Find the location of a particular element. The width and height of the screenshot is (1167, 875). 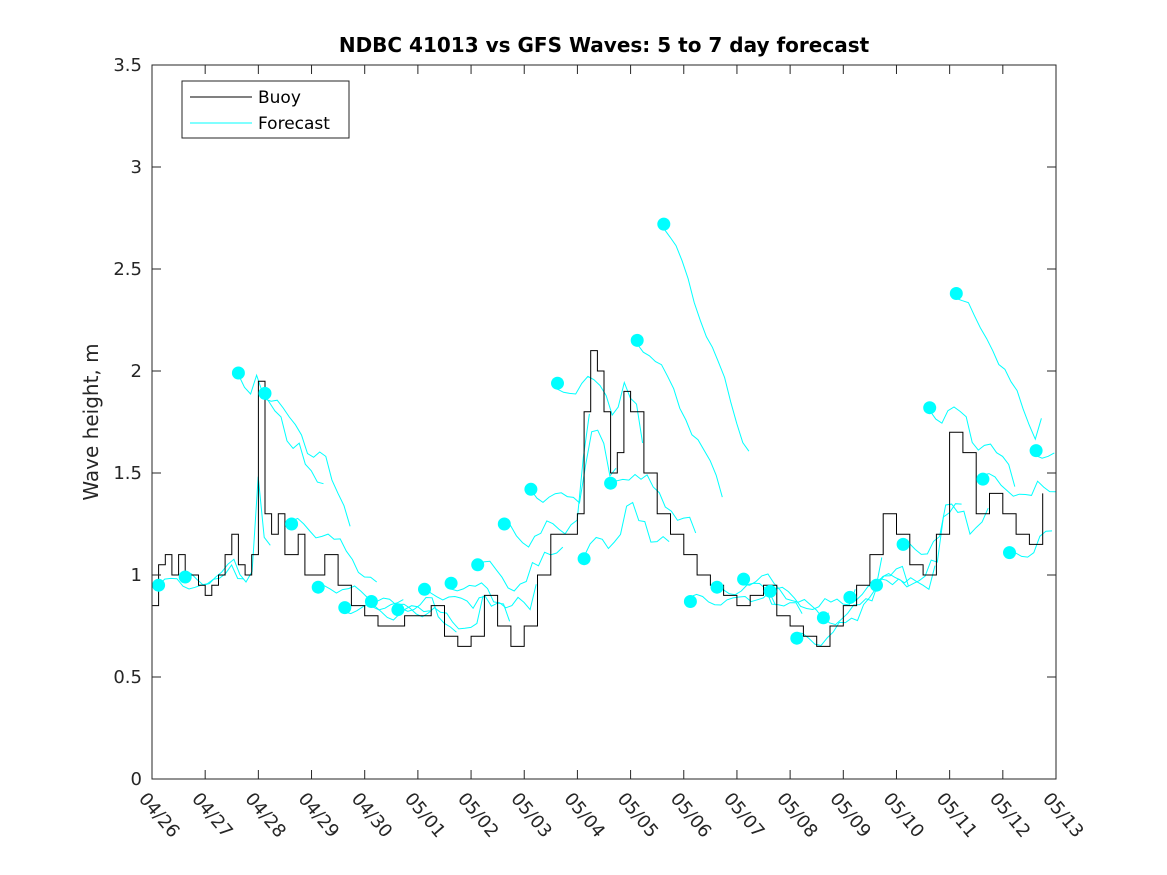

legend-buoy-label: Buoy is located at coordinates (279, 98).